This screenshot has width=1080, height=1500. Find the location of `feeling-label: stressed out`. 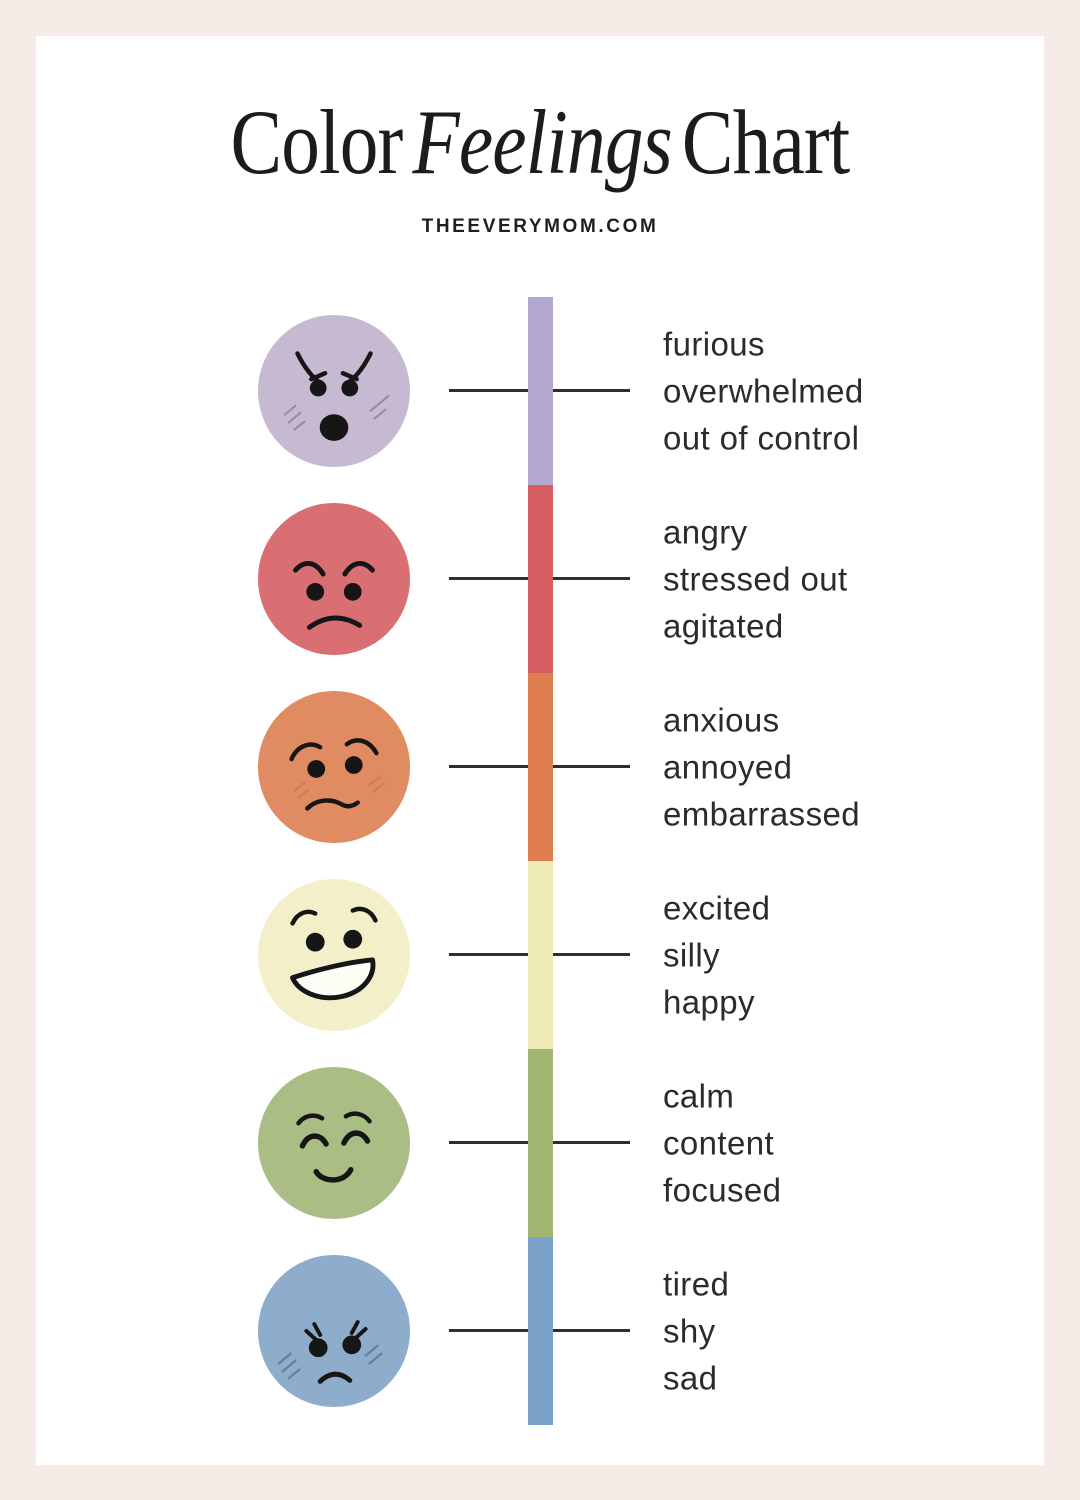

feeling-label: stressed out is located at coordinates (755, 579).